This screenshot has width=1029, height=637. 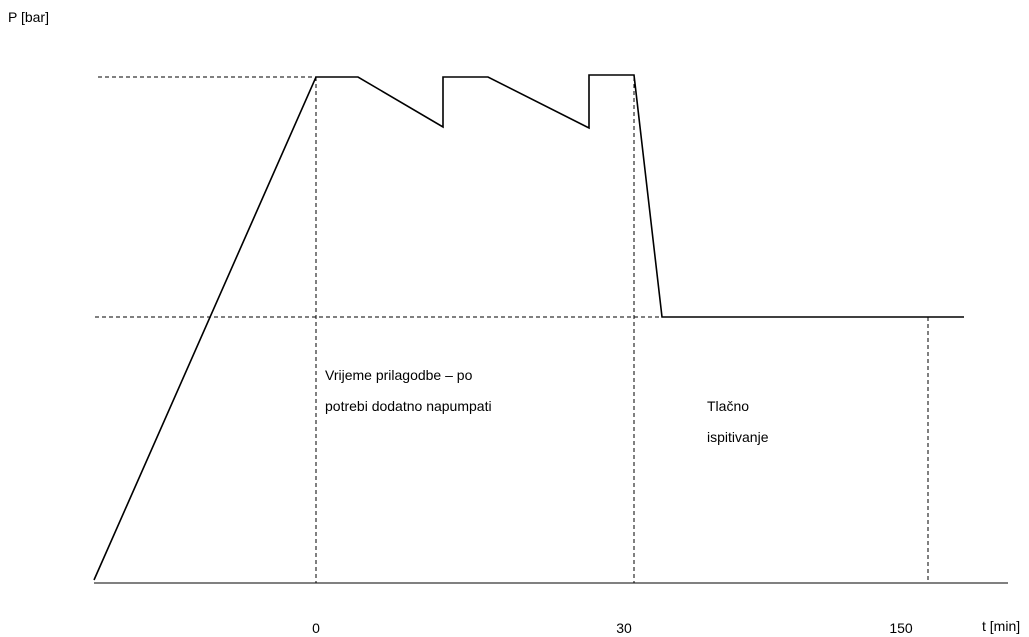 What do you see at coordinates (1001, 626) in the screenshot?
I see `x-axis-label: t [min]` at bounding box center [1001, 626].